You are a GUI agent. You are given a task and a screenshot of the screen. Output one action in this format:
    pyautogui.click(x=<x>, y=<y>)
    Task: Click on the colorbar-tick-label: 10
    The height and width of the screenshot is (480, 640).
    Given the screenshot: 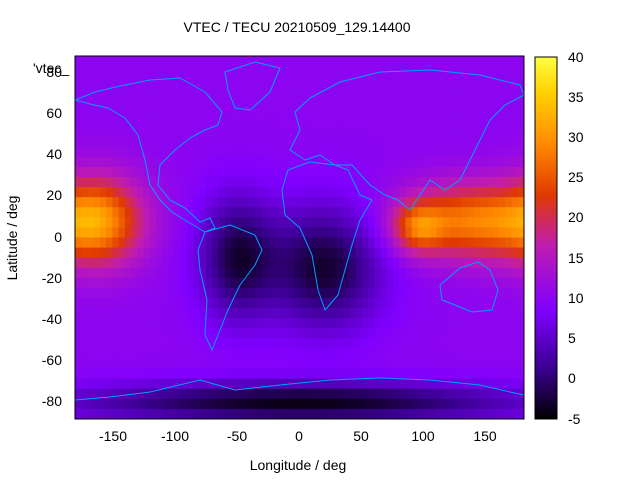 What is the action you would take?
    pyautogui.click(x=576, y=298)
    